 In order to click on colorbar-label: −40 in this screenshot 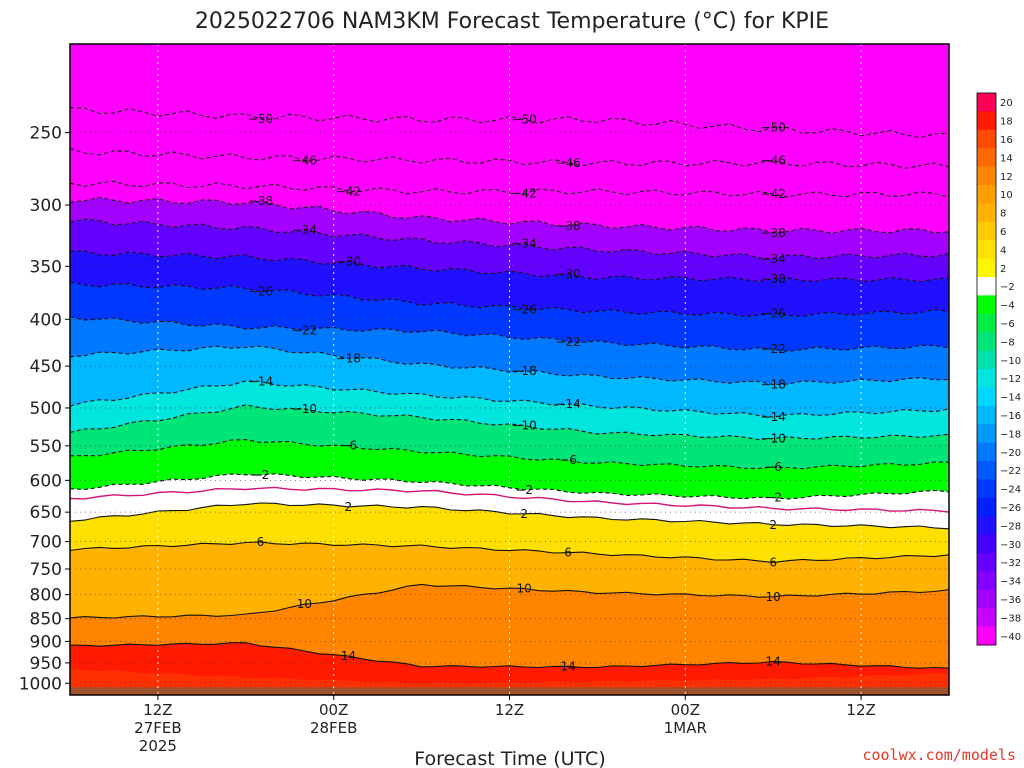, I will do `click(1010, 637)`.